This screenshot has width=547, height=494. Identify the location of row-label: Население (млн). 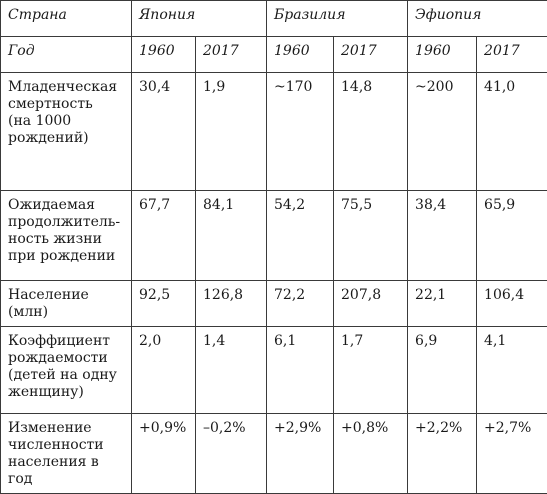
(66, 304).